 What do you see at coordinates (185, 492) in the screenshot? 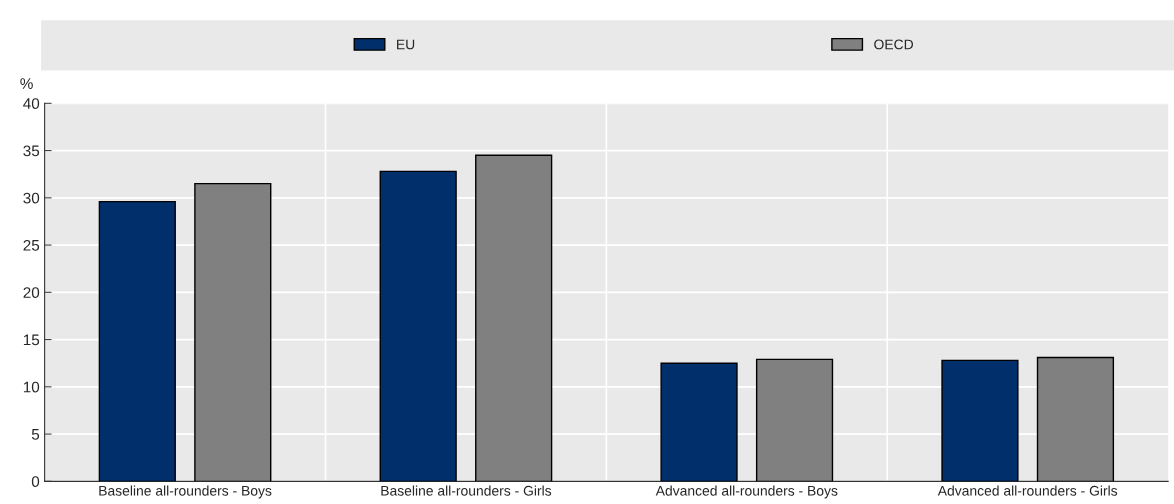
I see `x-tick-label: Baseline all-rounders - Boys` at bounding box center [185, 492].